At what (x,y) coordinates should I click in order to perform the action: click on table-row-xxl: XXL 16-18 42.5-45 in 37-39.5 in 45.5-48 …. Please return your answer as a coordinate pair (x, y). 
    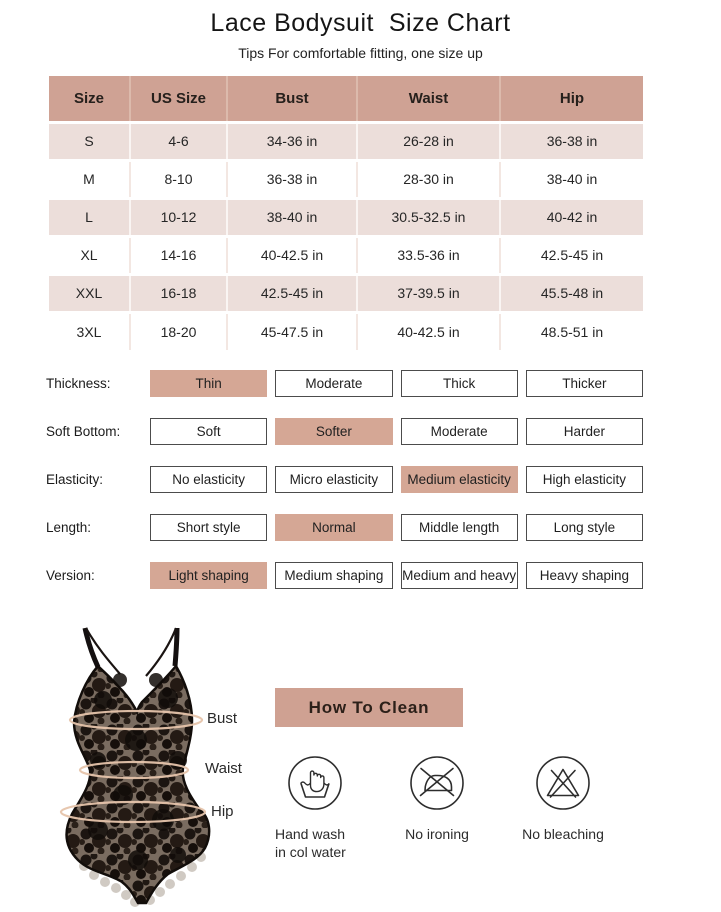
    Looking at the image, I should click on (346, 293).